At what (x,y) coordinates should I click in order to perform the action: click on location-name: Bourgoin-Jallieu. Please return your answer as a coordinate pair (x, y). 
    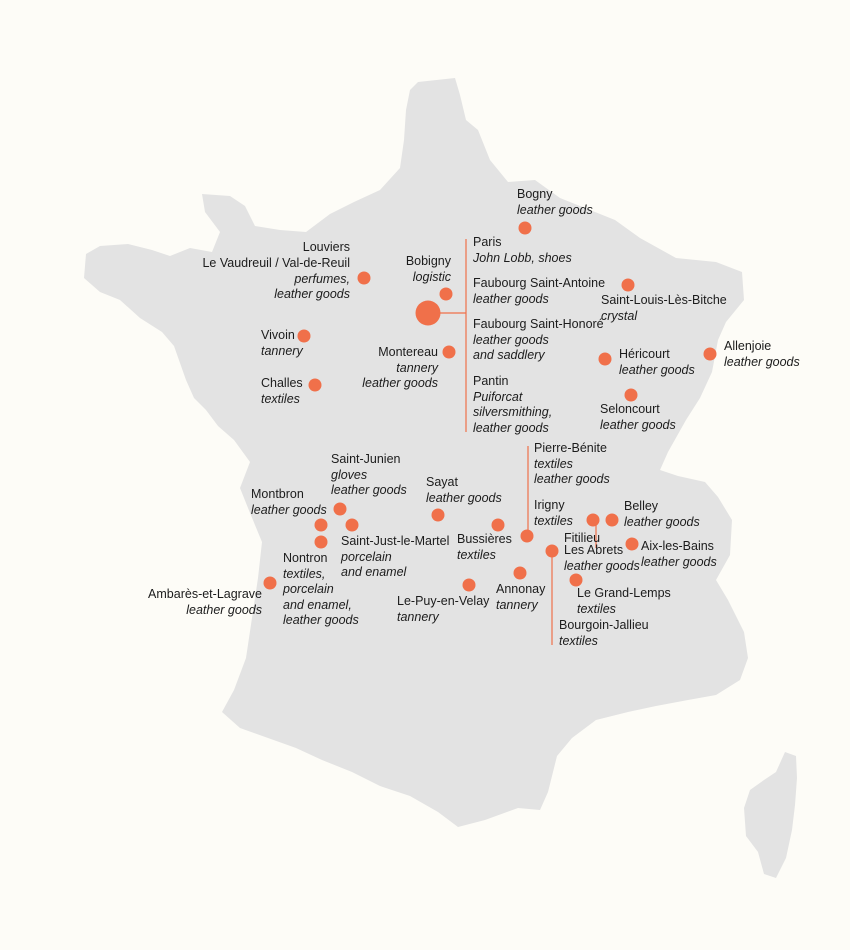
    Looking at the image, I should click on (604, 625).